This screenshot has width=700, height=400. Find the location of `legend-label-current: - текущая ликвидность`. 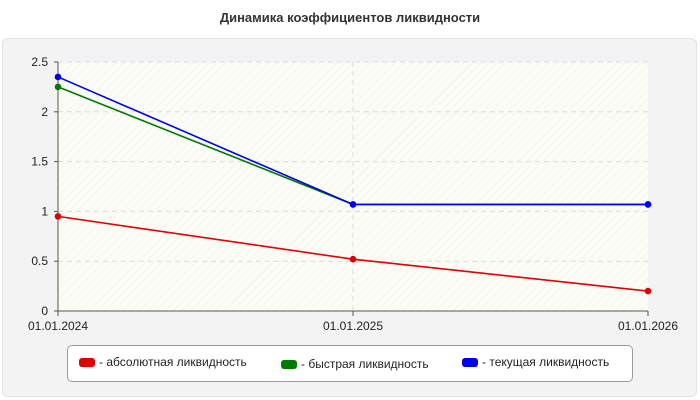

legend-label-current: - текущая ликвидность is located at coordinates (546, 362).